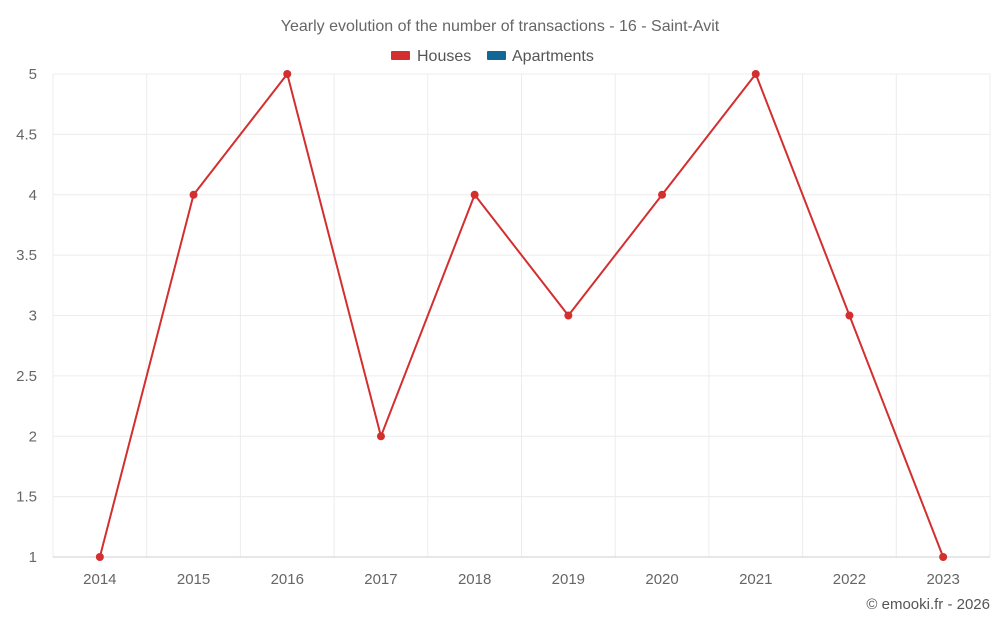 The image size is (1000, 630). I want to click on data-point-houses-2023, so click(943, 557).